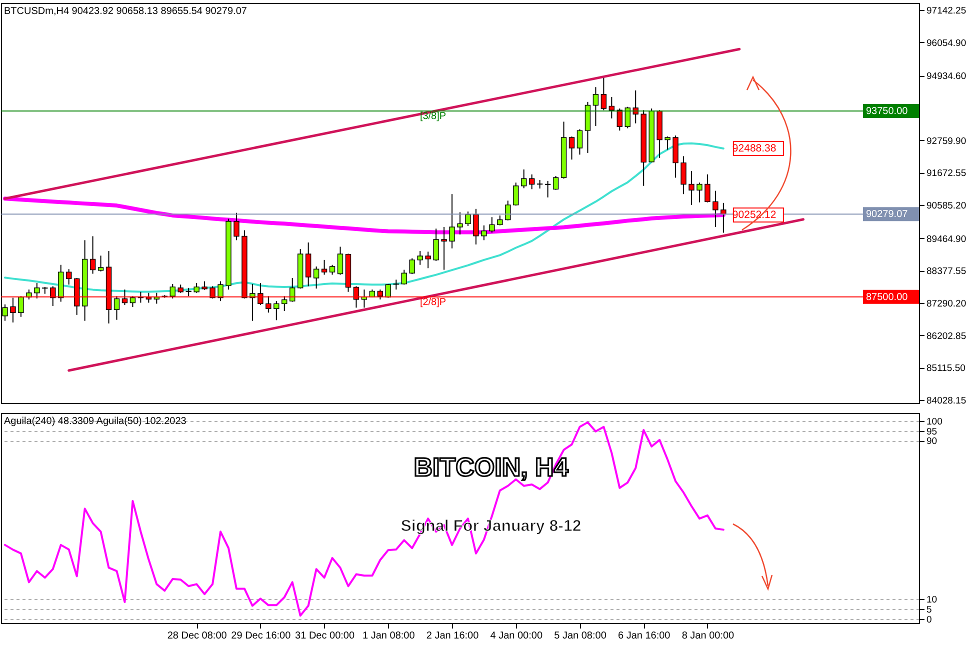  What do you see at coordinates (946, 239) in the screenshot?
I see `y-tick-label: 89464.90` at bounding box center [946, 239].